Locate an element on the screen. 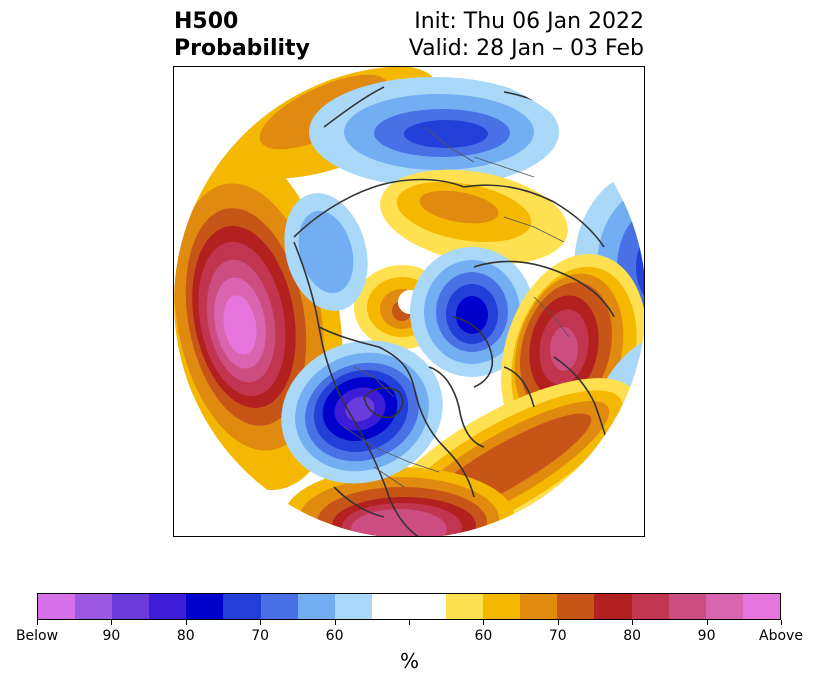 The width and height of the screenshot is (819, 686). borders is located at coordinates (456, 307).